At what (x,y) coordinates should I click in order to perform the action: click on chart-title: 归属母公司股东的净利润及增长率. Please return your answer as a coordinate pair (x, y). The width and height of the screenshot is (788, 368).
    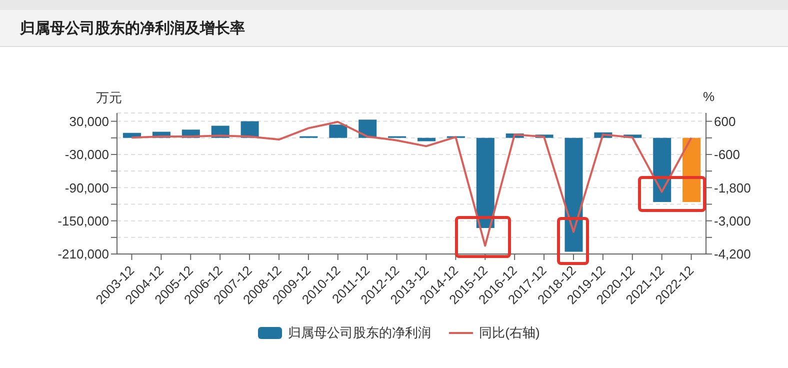
    Looking at the image, I should click on (132, 28).